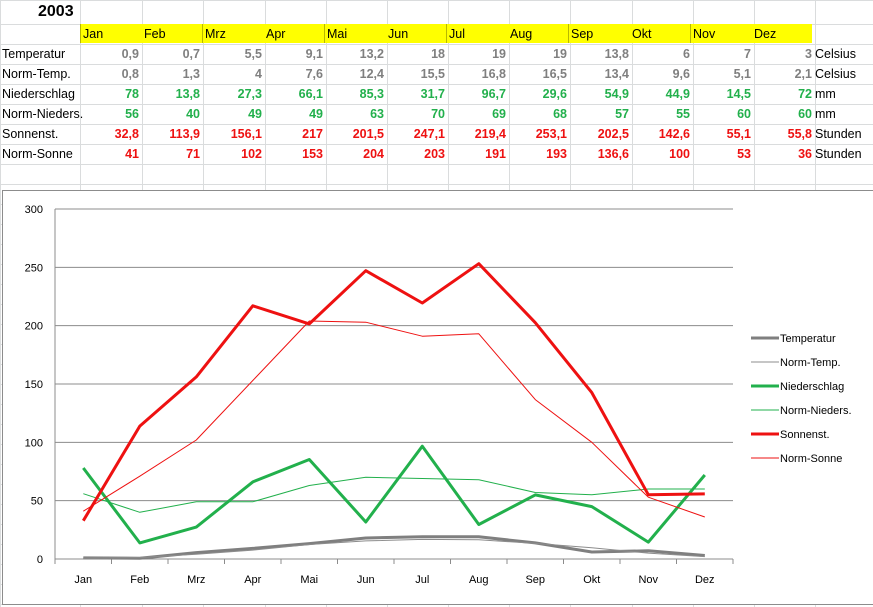 The width and height of the screenshot is (873, 607). What do you see at coordinates (479, 580) in the screenshot?
I see `x-tick-label: Aug` at bounding box center [479, 580].